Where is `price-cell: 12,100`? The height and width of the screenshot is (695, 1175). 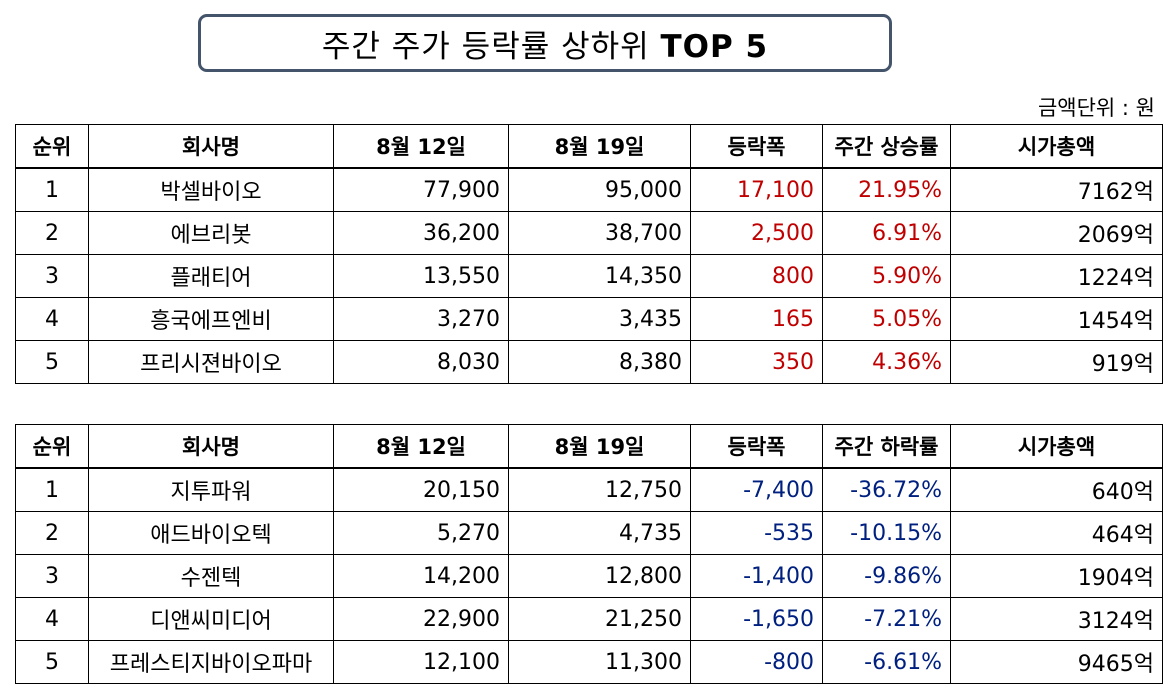 price-cell: 12,100 is located at coordinates (421, 662).